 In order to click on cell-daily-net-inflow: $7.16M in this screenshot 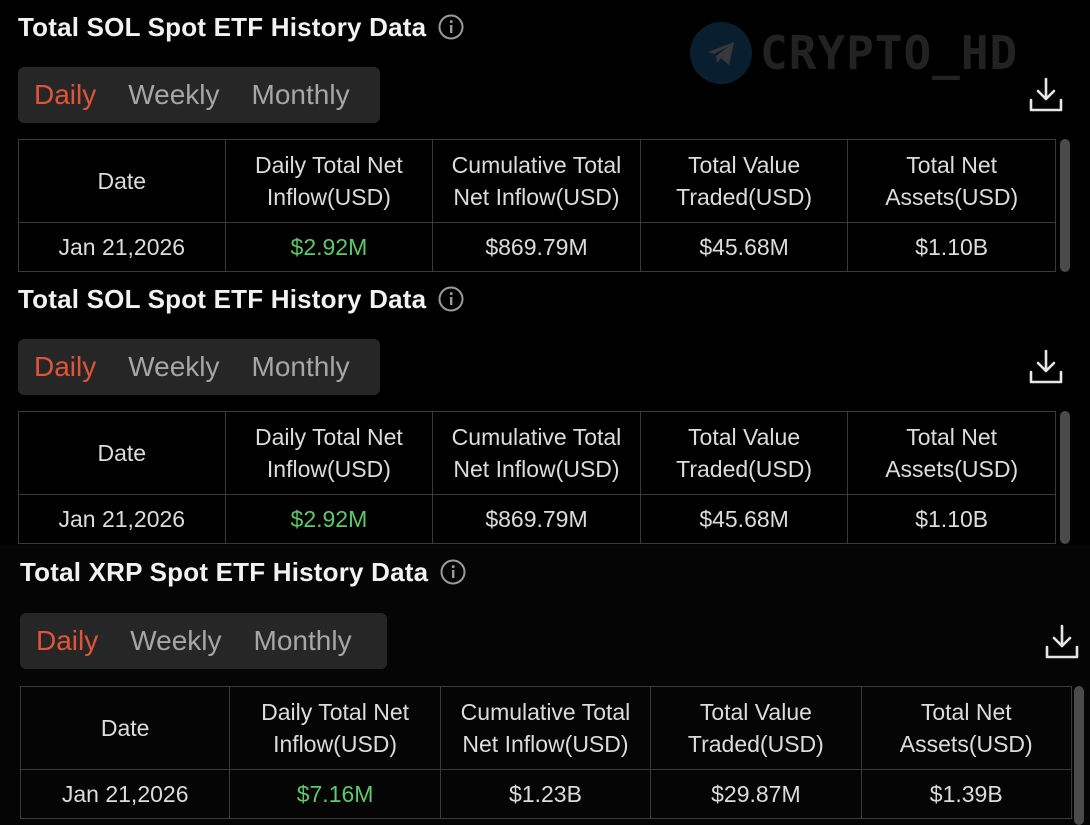, I will do `click(335, 794)`.